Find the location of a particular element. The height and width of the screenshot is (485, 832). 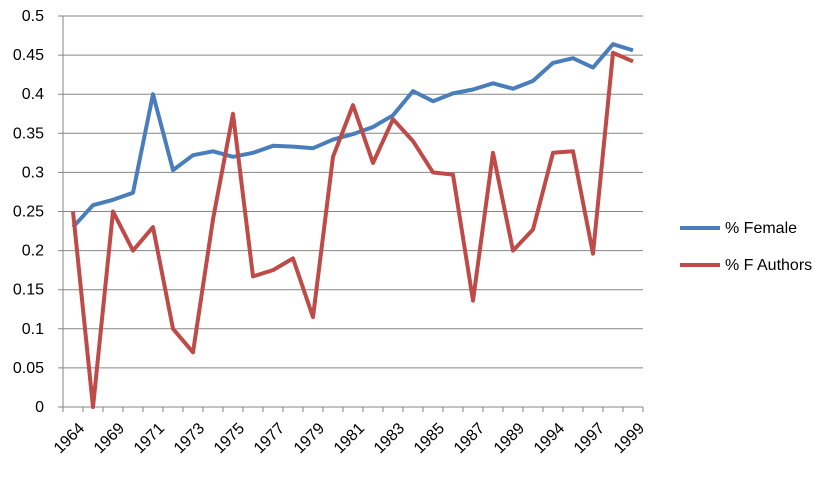

x-tick-label: 1985 is located at coordinates (429, 438).